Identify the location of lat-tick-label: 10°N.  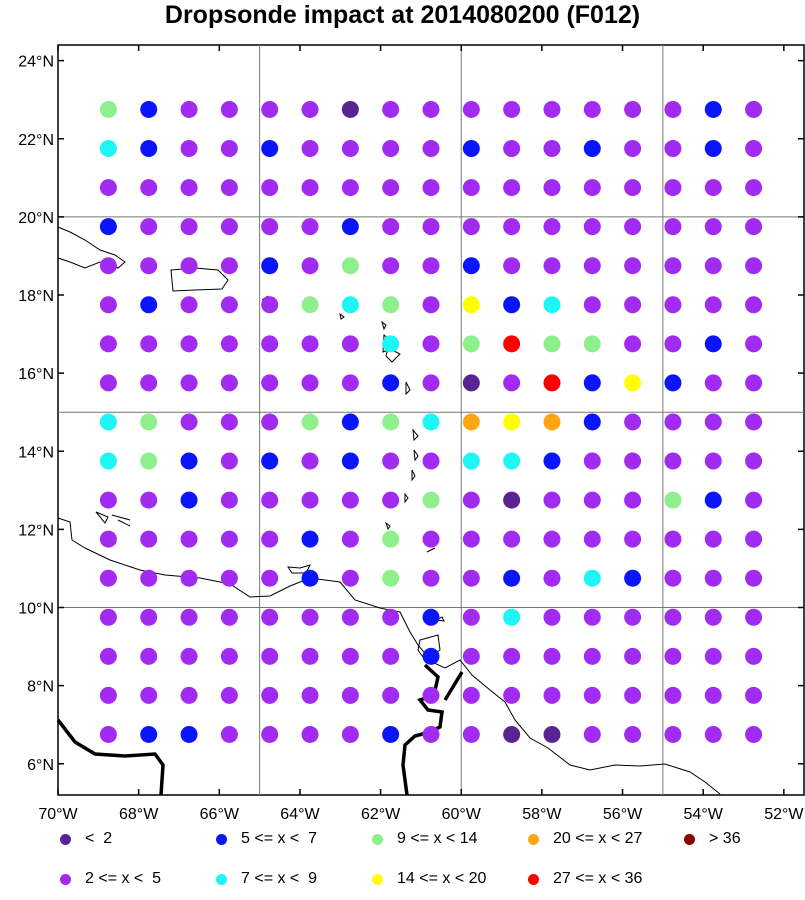
(36, 609).